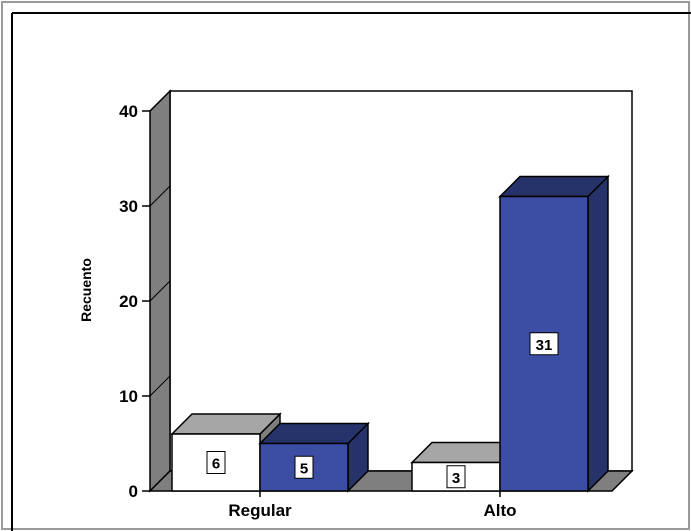 Image resolution: width=691 pixels, height=531 pixels. I want to click on y-tick-label: 10, so click(128, 396).